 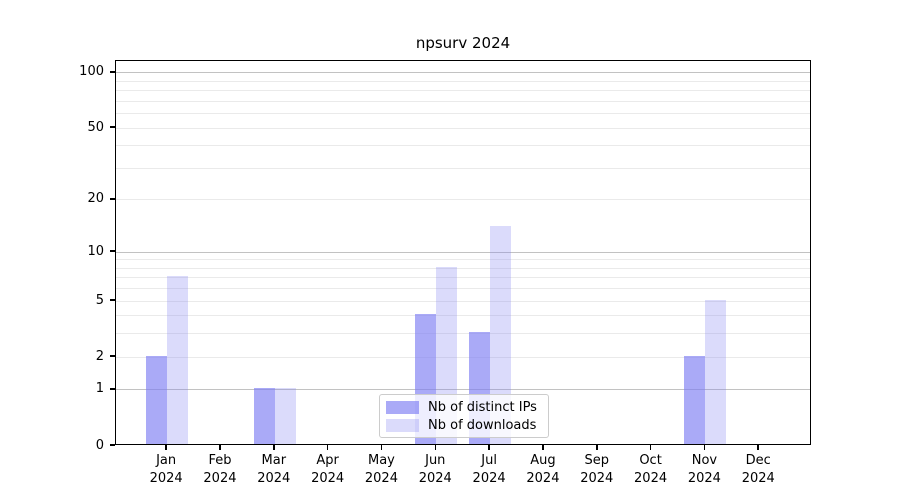 I want to click on y-tick-label: 20, so click(x=95, y=199).